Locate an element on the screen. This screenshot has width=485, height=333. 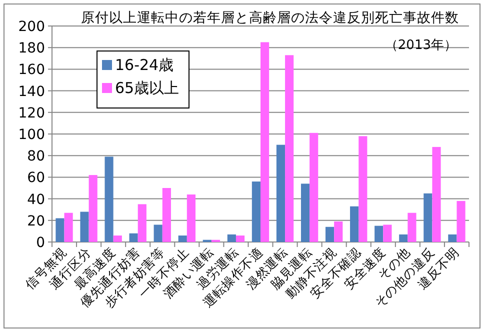
chart-title: 原付以上運転中の若年層と高齢層の法令違反別死亡事故件数 is located at coordinates (270, 18).